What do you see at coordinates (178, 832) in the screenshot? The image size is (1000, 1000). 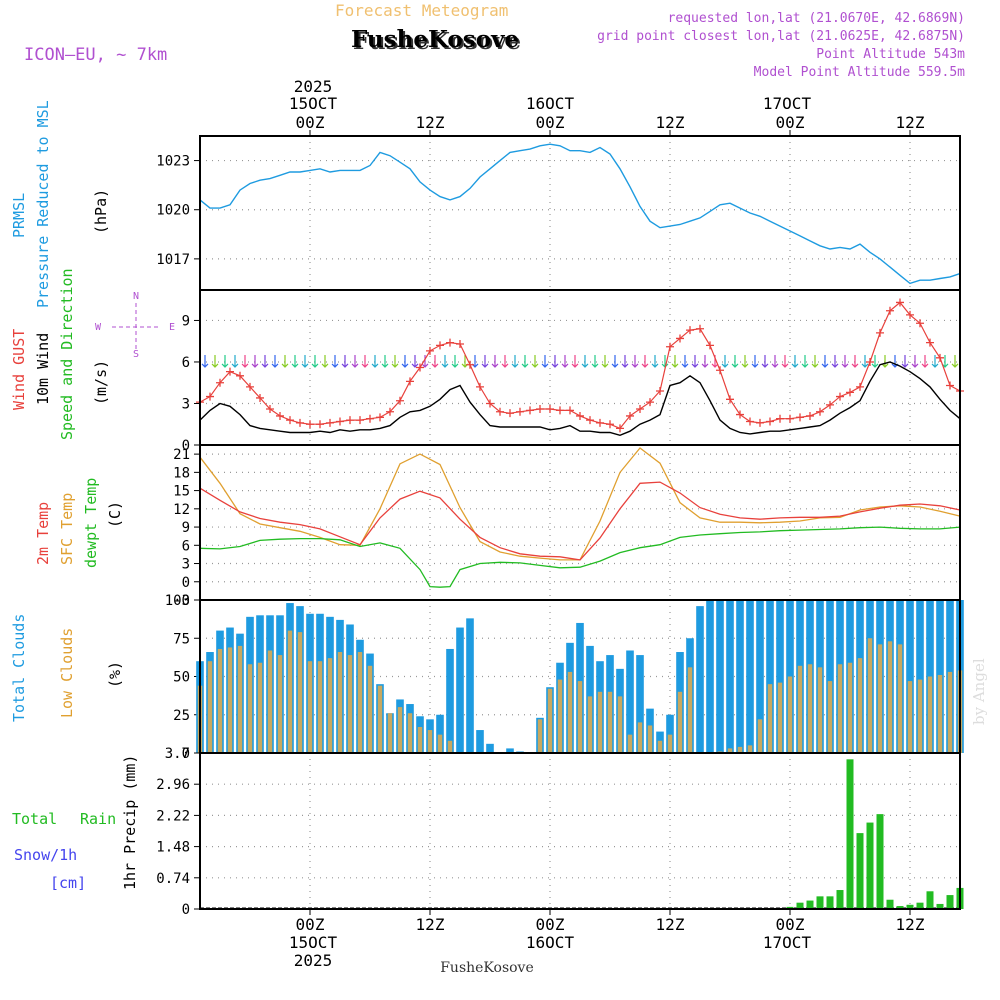 I see `precip-y-ticks: 0 0.74 1.48 2.22 2.96 3.7` at bounding box center [178, 832].